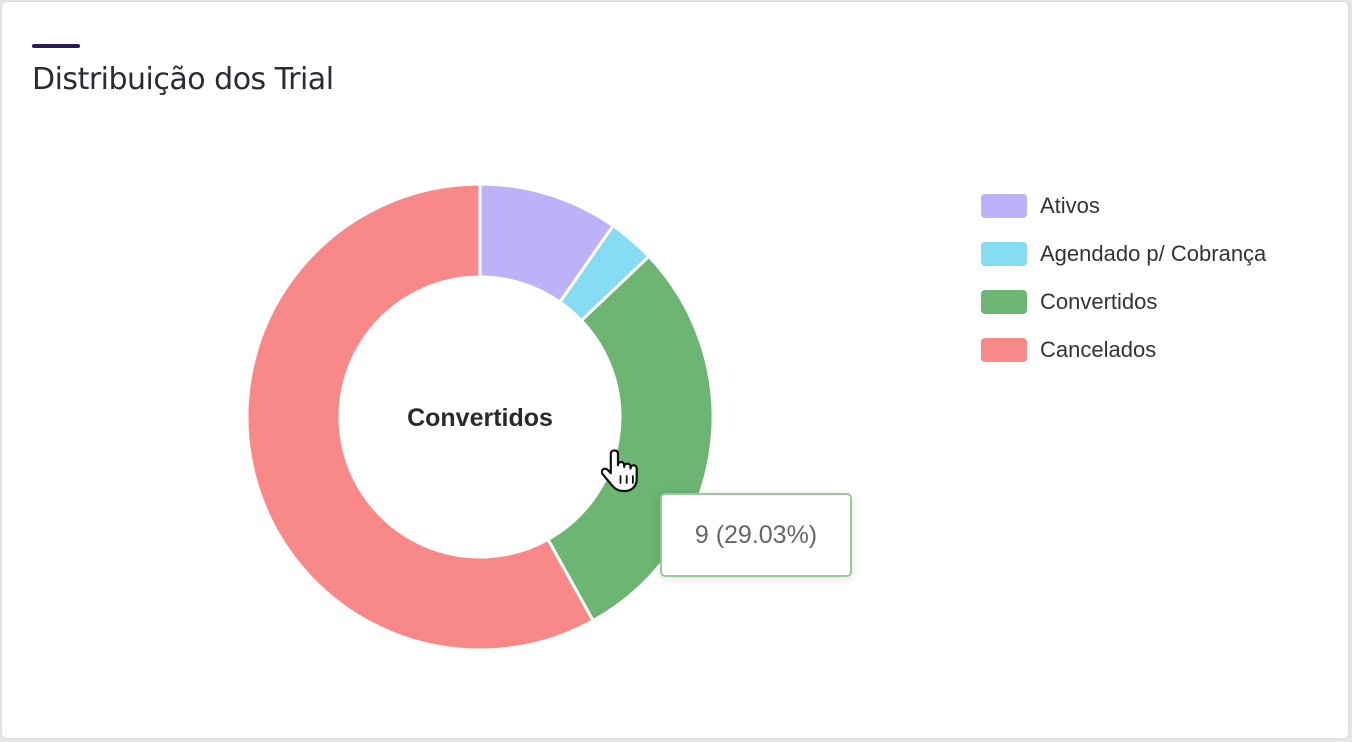 This screenshot has height=742, width=1352. I want to click on hand-pointer-icon, so click(619, 471).